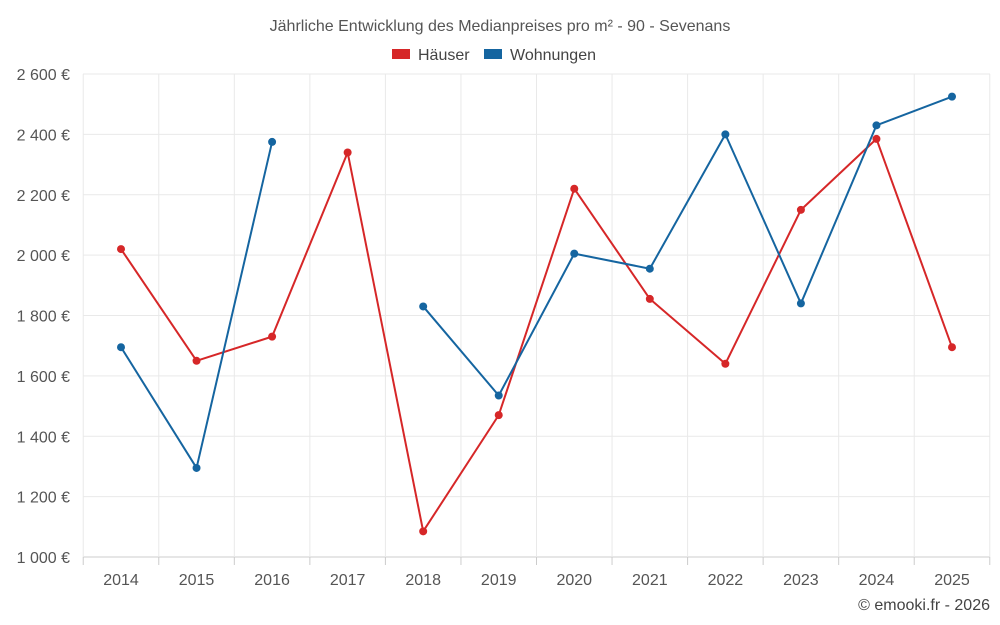 This screenshot has height=625, width=1000. What do you see at coordinates (43, 558) in the screenshot?
I see `y-tick-label: 1 000 €` at bounding box center [43, 558].